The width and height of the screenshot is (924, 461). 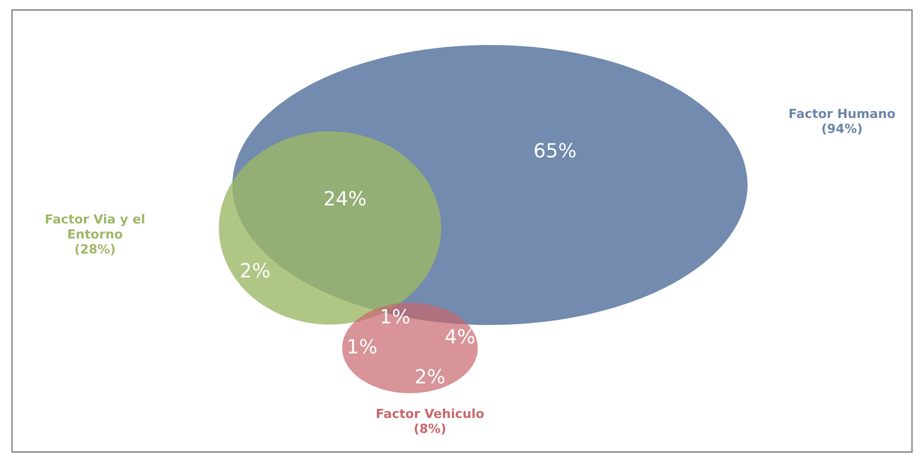 I want to click on text: 24%, so click(x=345, y=198).